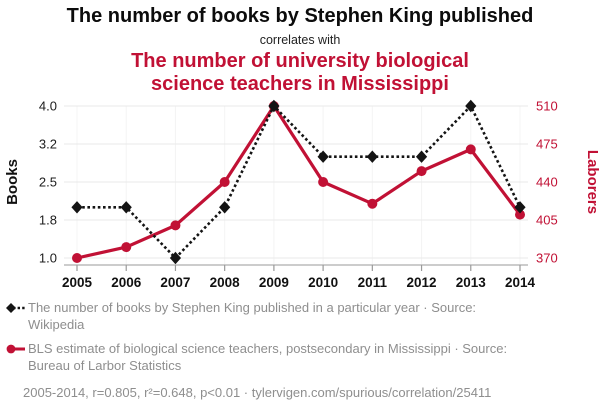  What do you see at coordinates (547, 144) in the screenshot?
I see `right-tick-label: 475` at bounding box center [547, 144].